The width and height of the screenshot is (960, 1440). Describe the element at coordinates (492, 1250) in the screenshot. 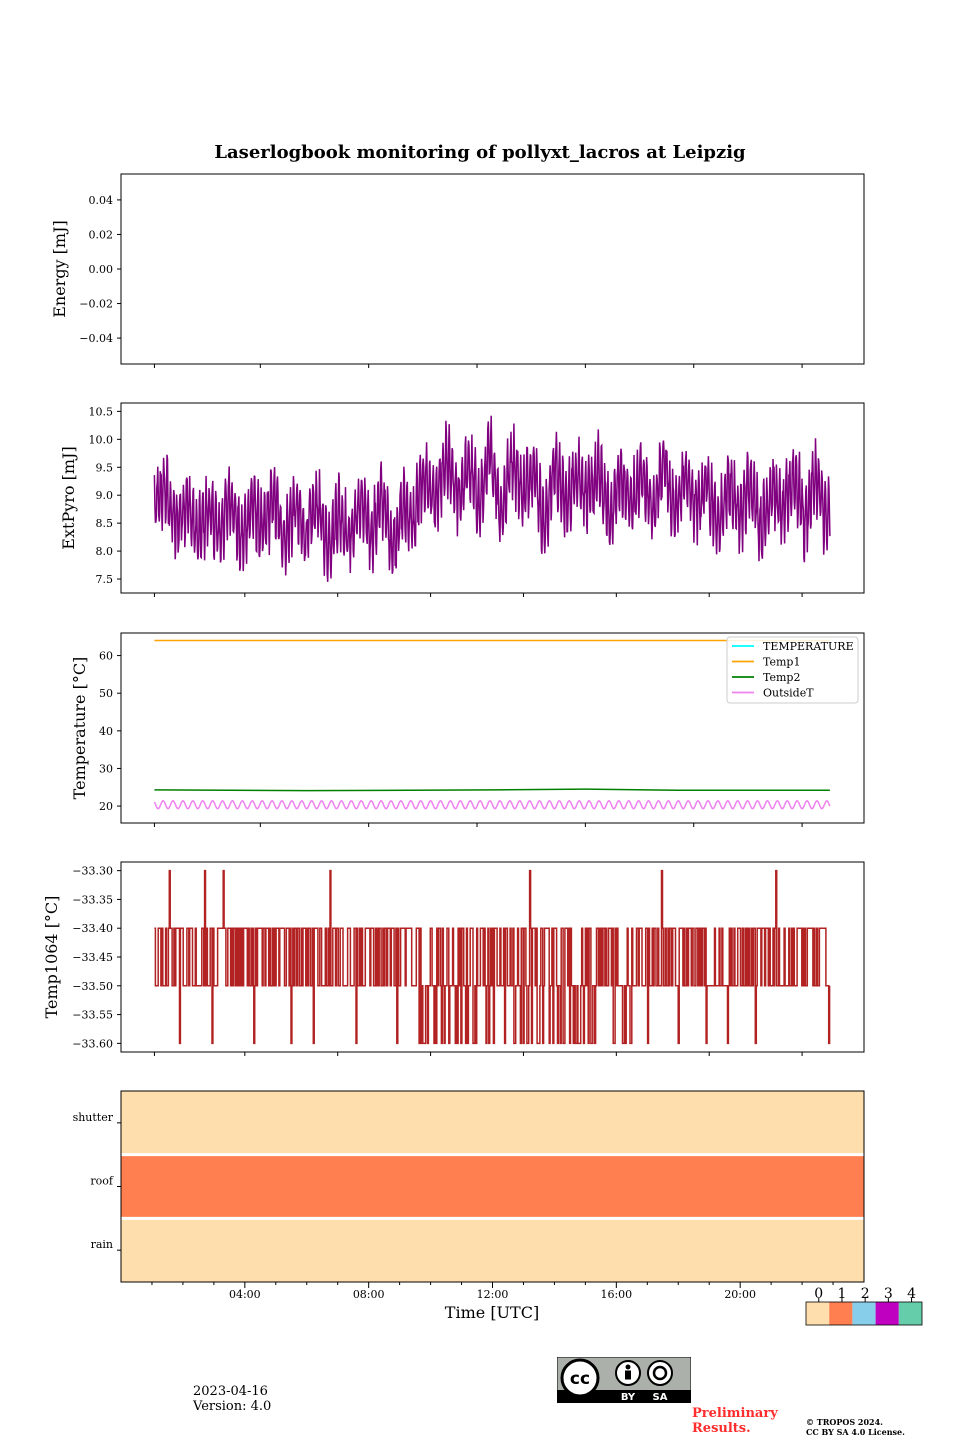

I see `status-row-rain` at that location.